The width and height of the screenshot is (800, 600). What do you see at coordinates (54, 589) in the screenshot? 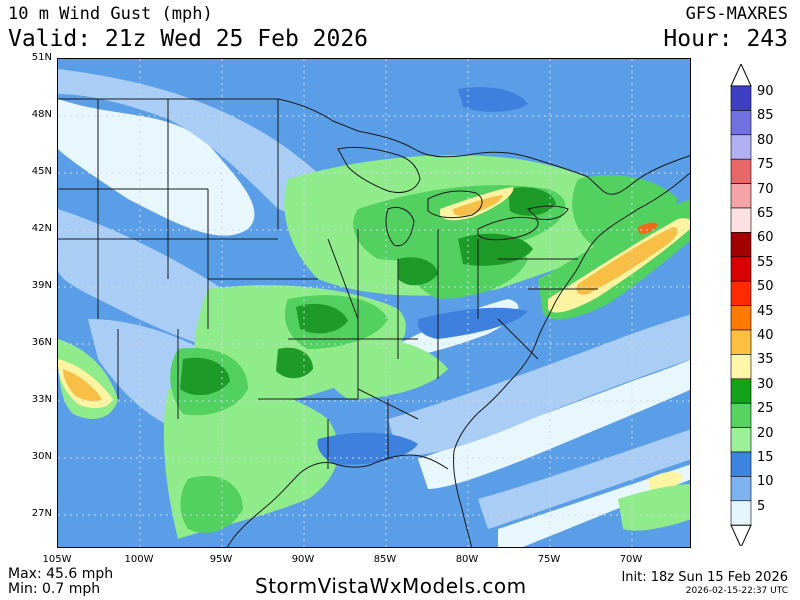
I see `min-value: Min: 0.7 mph` at bounding box center [54, 589].